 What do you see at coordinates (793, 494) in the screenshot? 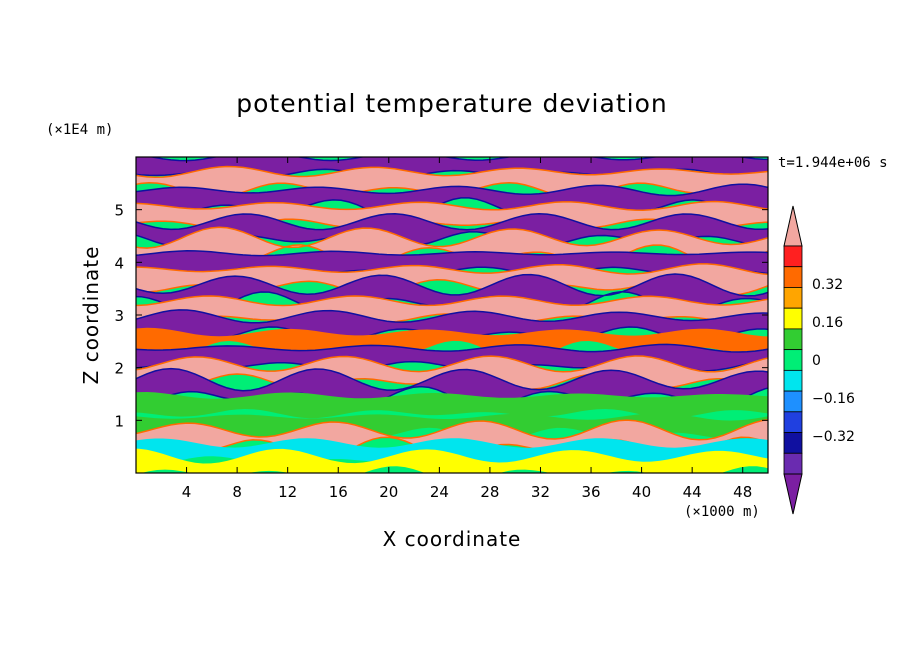
I see `colorbar-extend-bottom` at bounding box center [793, 494].